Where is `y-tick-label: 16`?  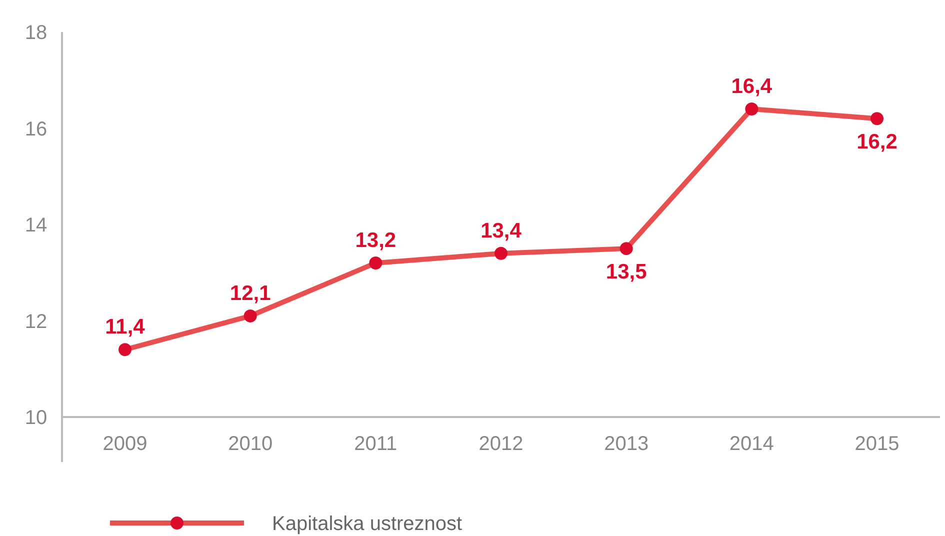
y-tick-label: 16 is located at coordinates (36, 129).